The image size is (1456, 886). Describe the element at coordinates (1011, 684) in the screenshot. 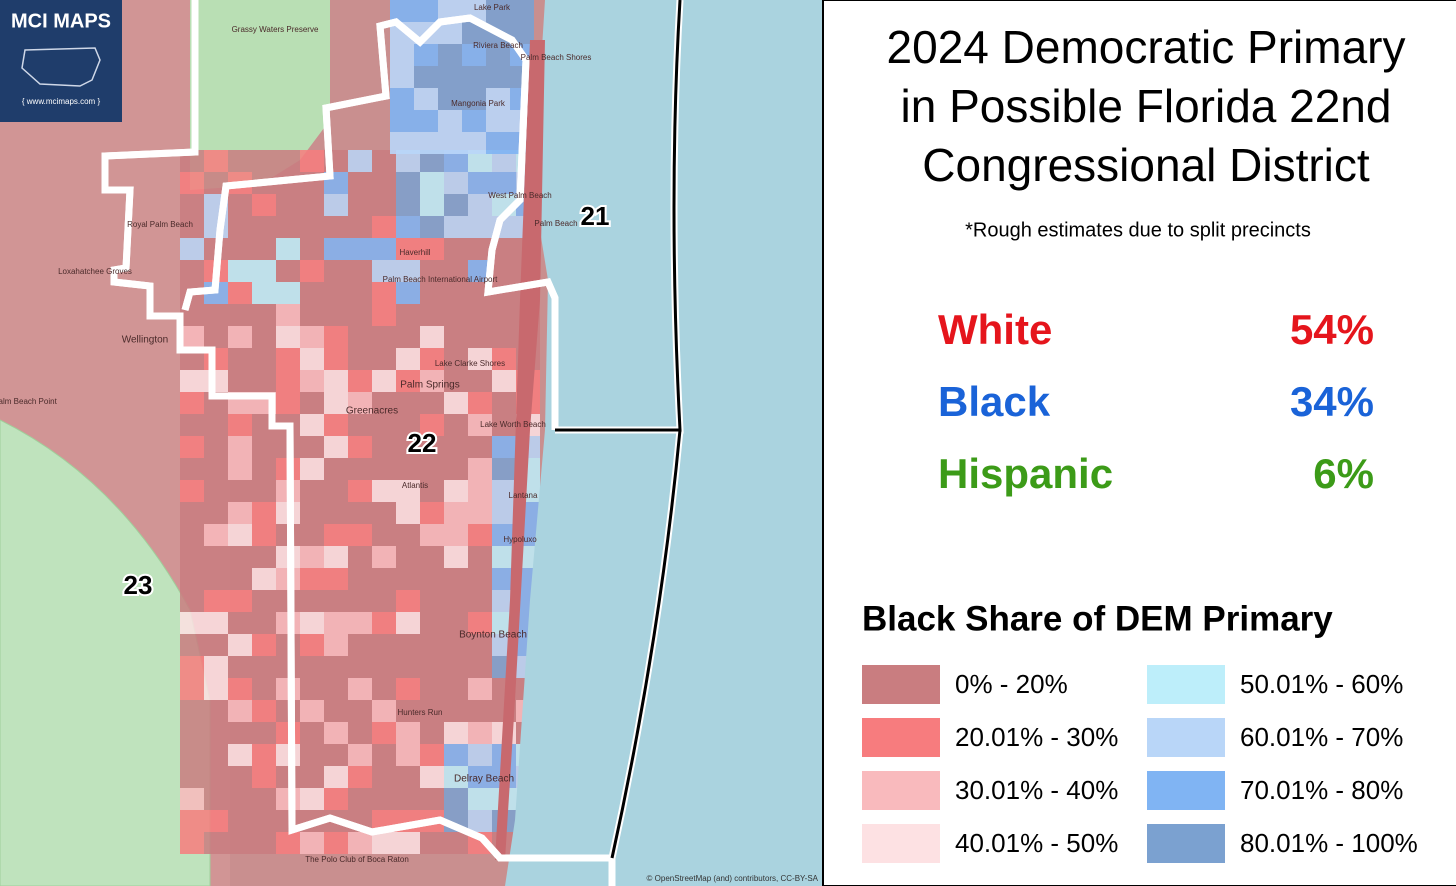

I see `legend-label: 0% - 20%` at that location.